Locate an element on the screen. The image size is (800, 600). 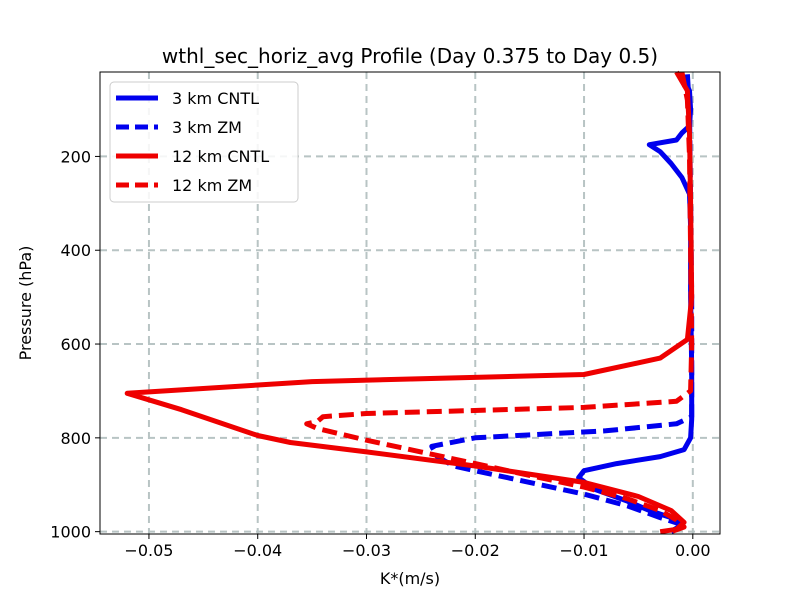
x-tick-label: −0.05 is located at coordinates (148, 550).